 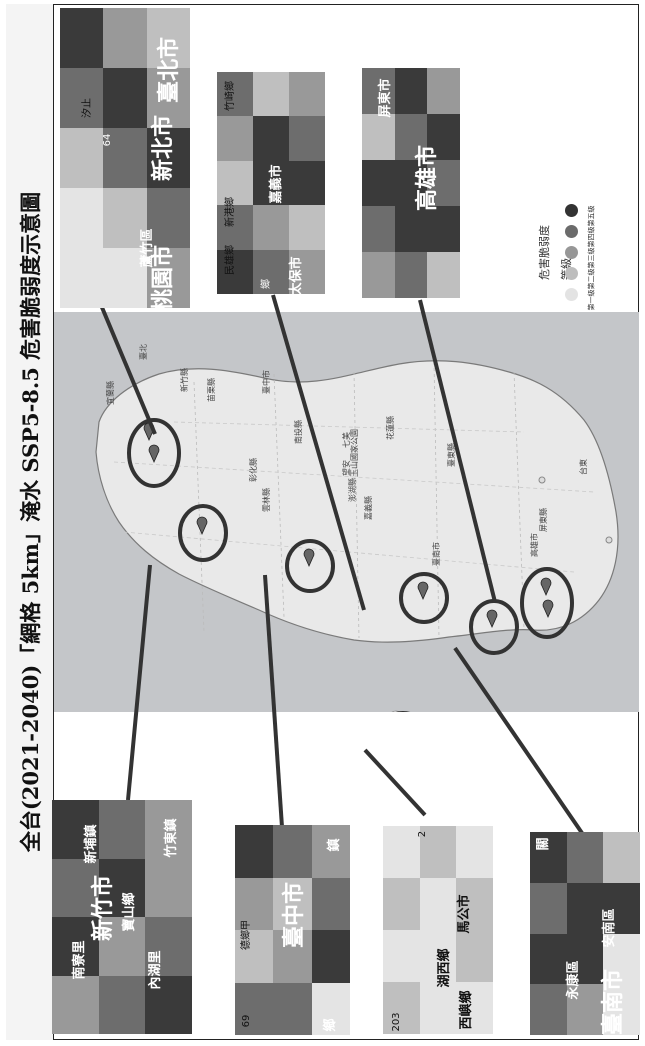 I want to click on inset-label: 屏東市, so click(x=385, y=98).